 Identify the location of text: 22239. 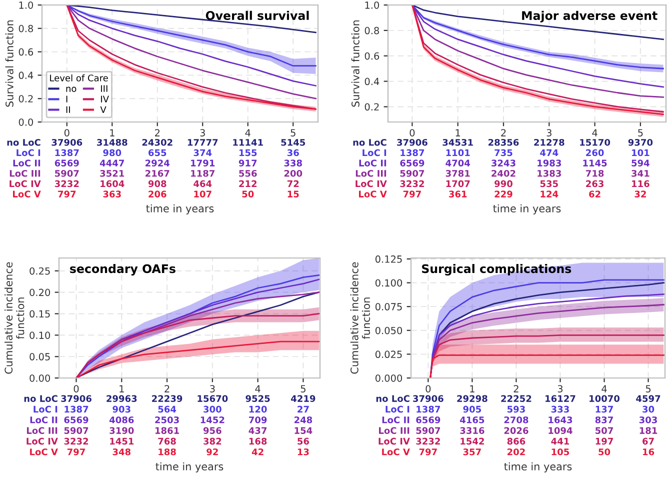
(167, 398).